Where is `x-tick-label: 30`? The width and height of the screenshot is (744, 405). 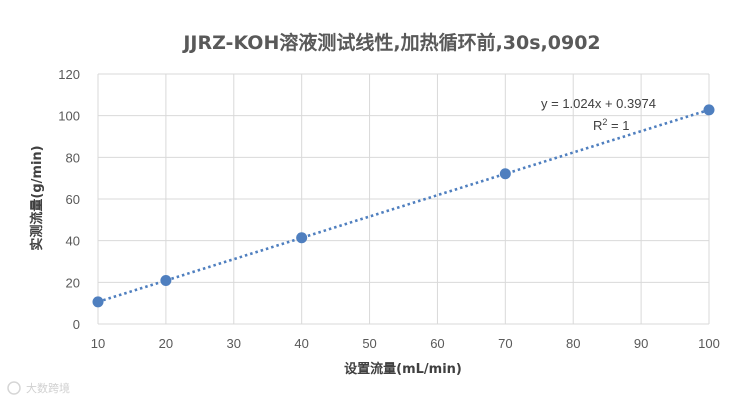 x-tick-label: 30 is located at coordinates (234, 343).